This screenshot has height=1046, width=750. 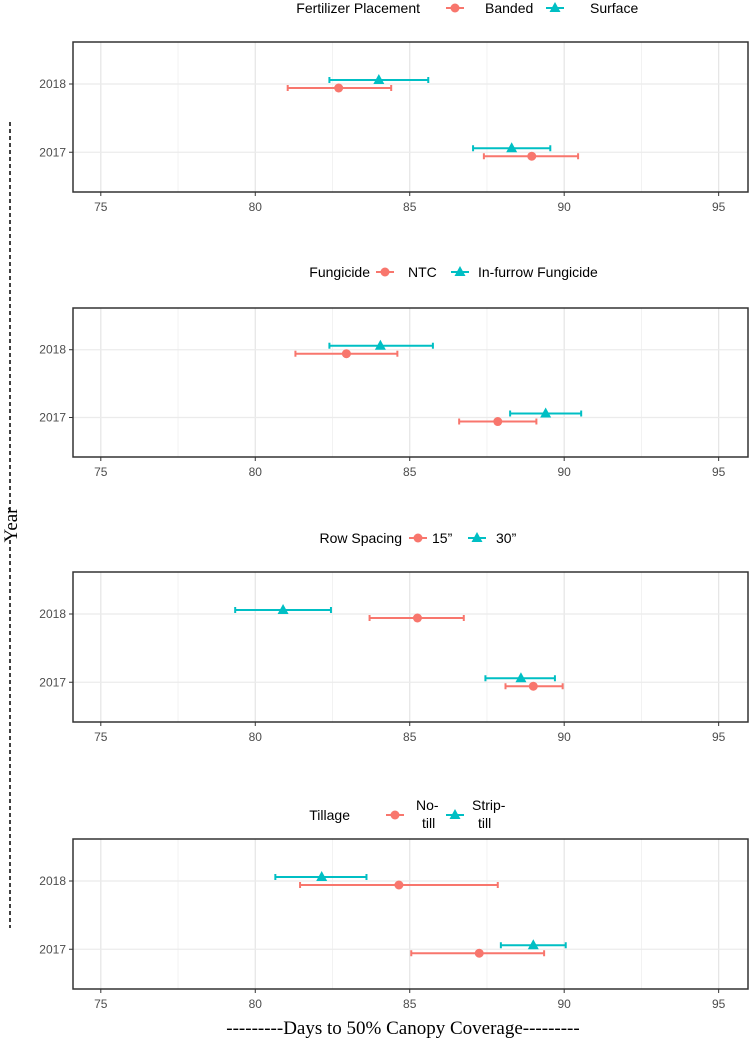 I want to click on legend-title: Fertilizer Placement, so click(x=358, y=8).